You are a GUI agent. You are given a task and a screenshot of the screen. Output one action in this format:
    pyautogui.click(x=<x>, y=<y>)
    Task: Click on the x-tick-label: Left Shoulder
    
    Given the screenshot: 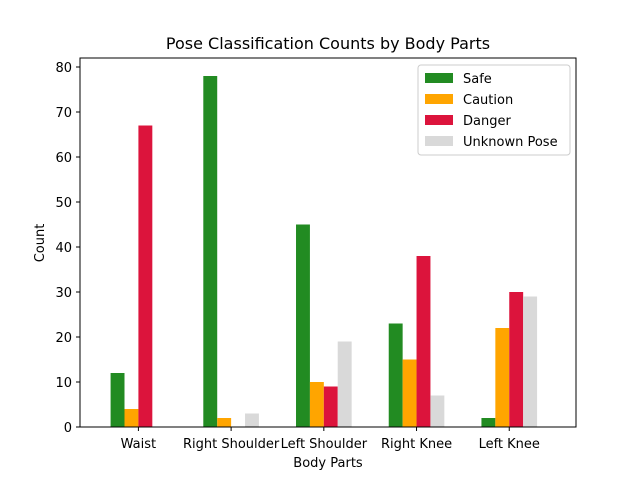 What is the action you would take?
    pyautogui.click(x=324, y=444)
    